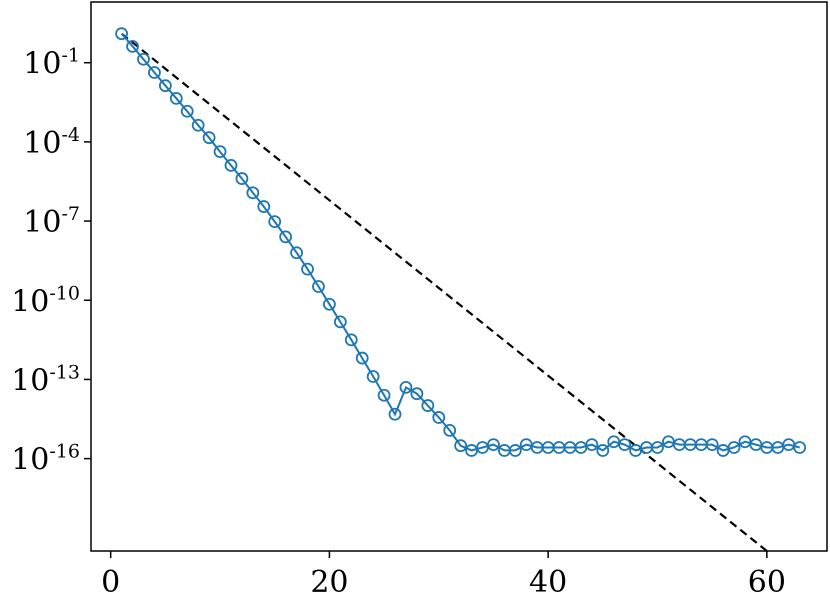  I want to click on x-tick-label: 20, so click(329, 580).